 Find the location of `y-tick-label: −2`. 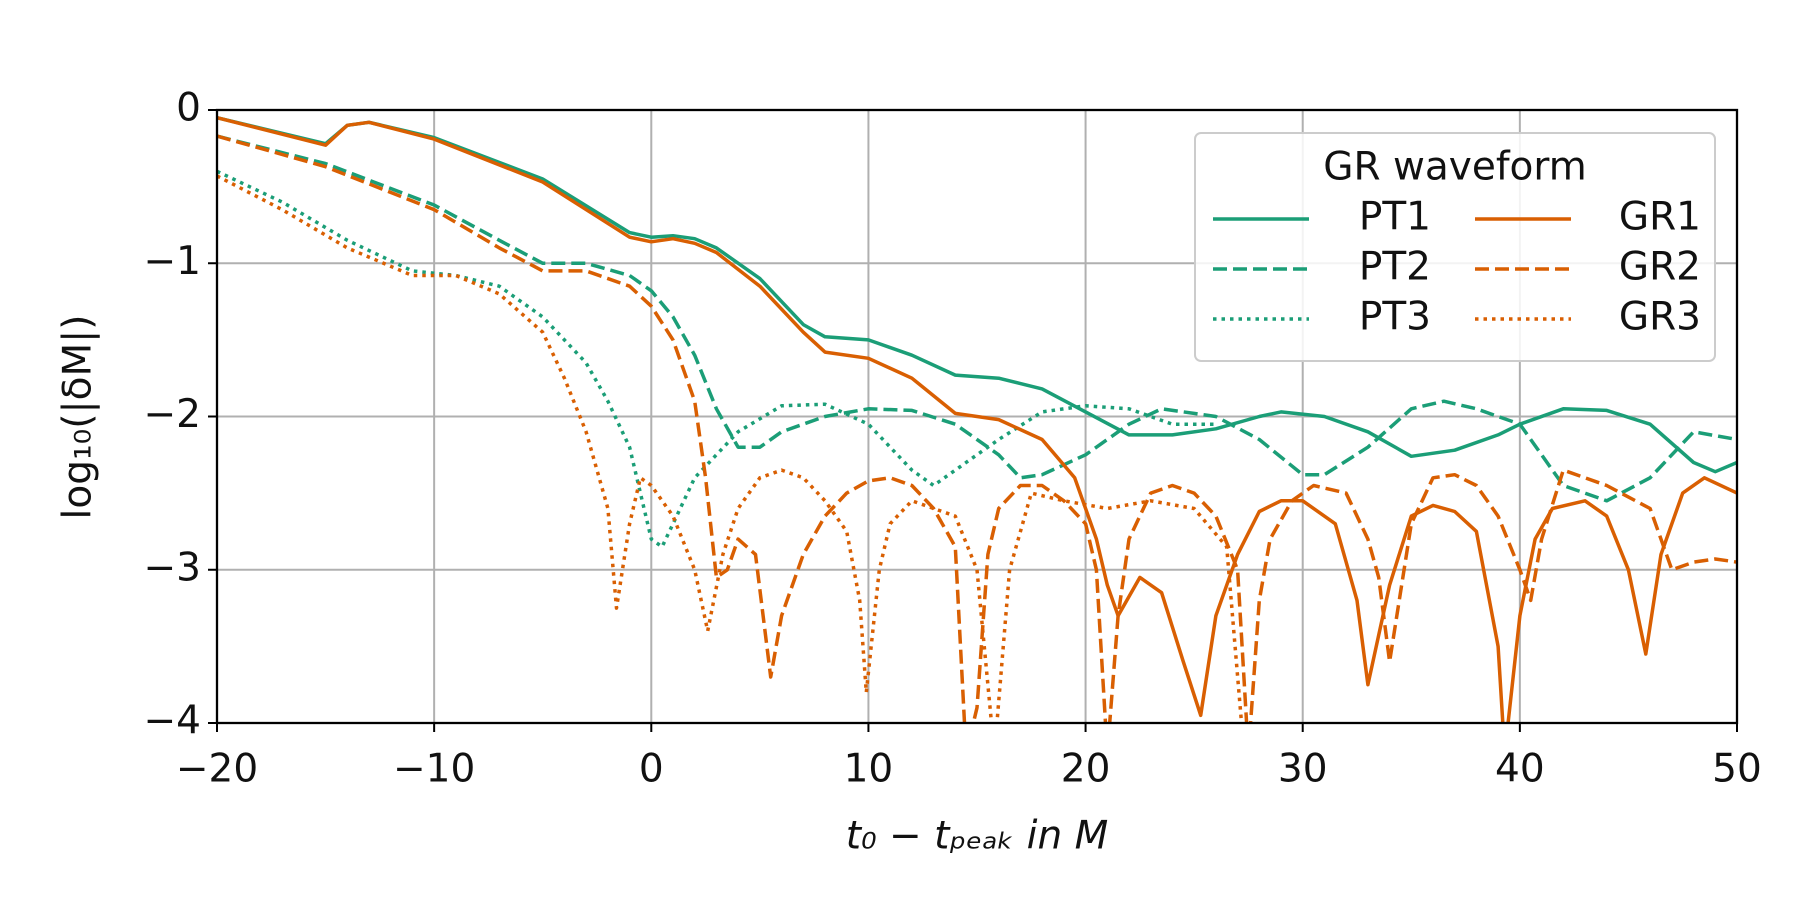

y-tick-label: −2 is located at coordinates (173, 414).